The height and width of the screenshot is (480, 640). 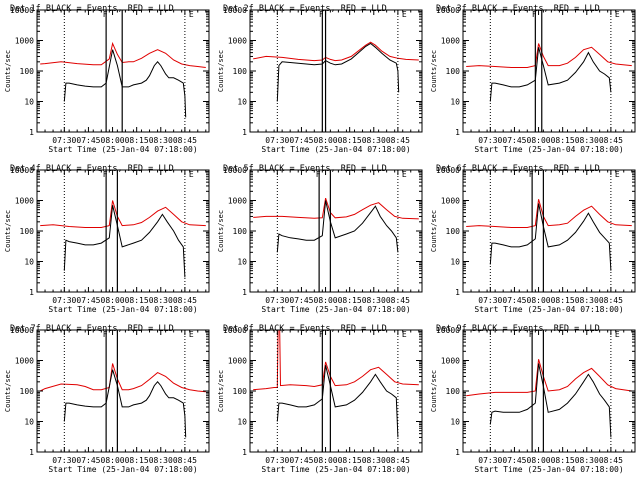 What do you see at coordinates (518, 169) in the screenshot?
I see `panel-title: Det 6f BLACK = Events, RED = LLD` at bounding box center [518, 169].